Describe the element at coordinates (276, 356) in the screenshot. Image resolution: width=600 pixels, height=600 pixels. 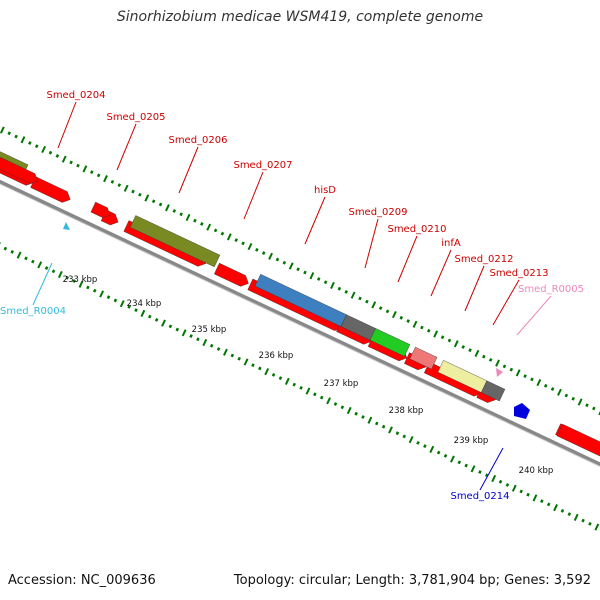
I see `scale-label: 236 kbp` at that location.